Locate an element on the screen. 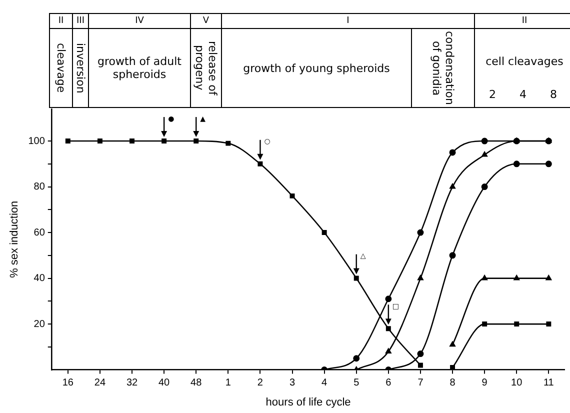  x-tick-label: 24 is located at coordinates (100, 383).